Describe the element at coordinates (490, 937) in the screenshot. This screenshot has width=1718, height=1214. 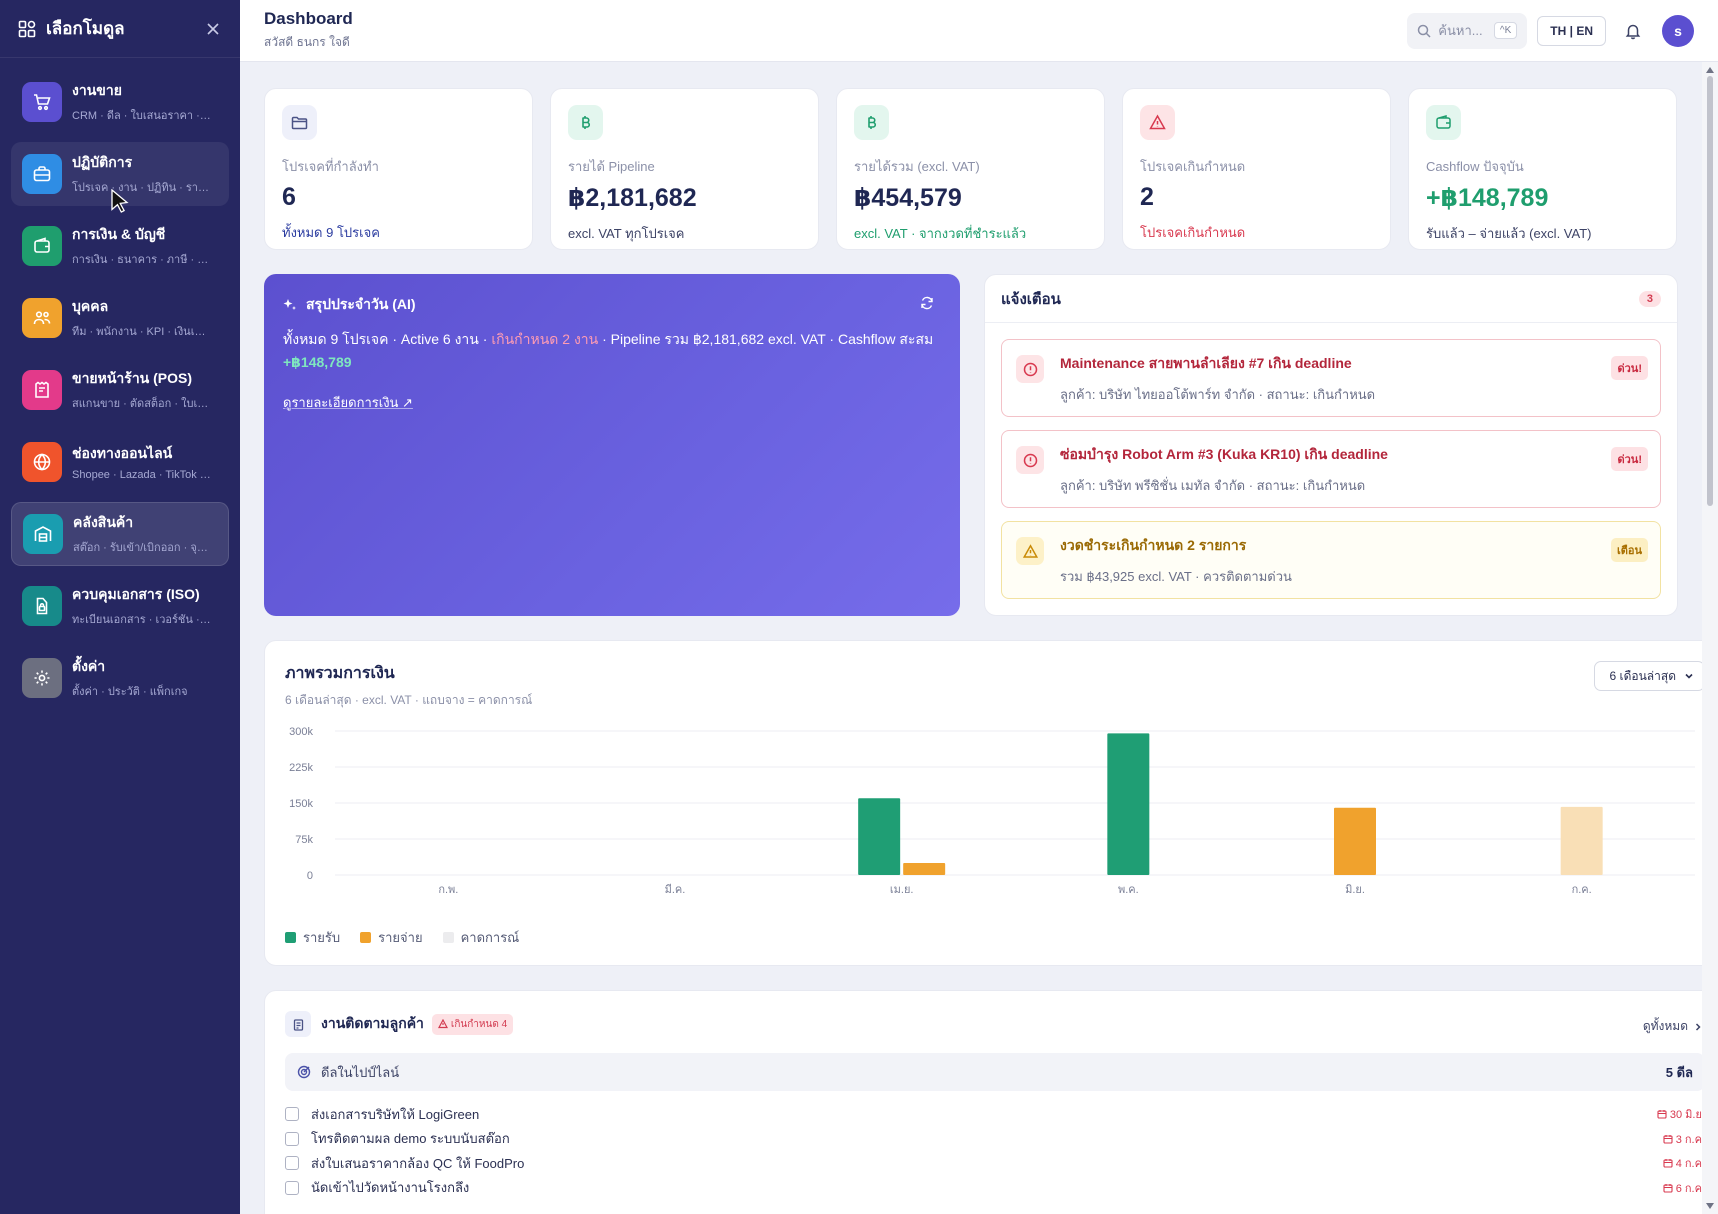
I see `legend-label: คาดการณ์` at that location.